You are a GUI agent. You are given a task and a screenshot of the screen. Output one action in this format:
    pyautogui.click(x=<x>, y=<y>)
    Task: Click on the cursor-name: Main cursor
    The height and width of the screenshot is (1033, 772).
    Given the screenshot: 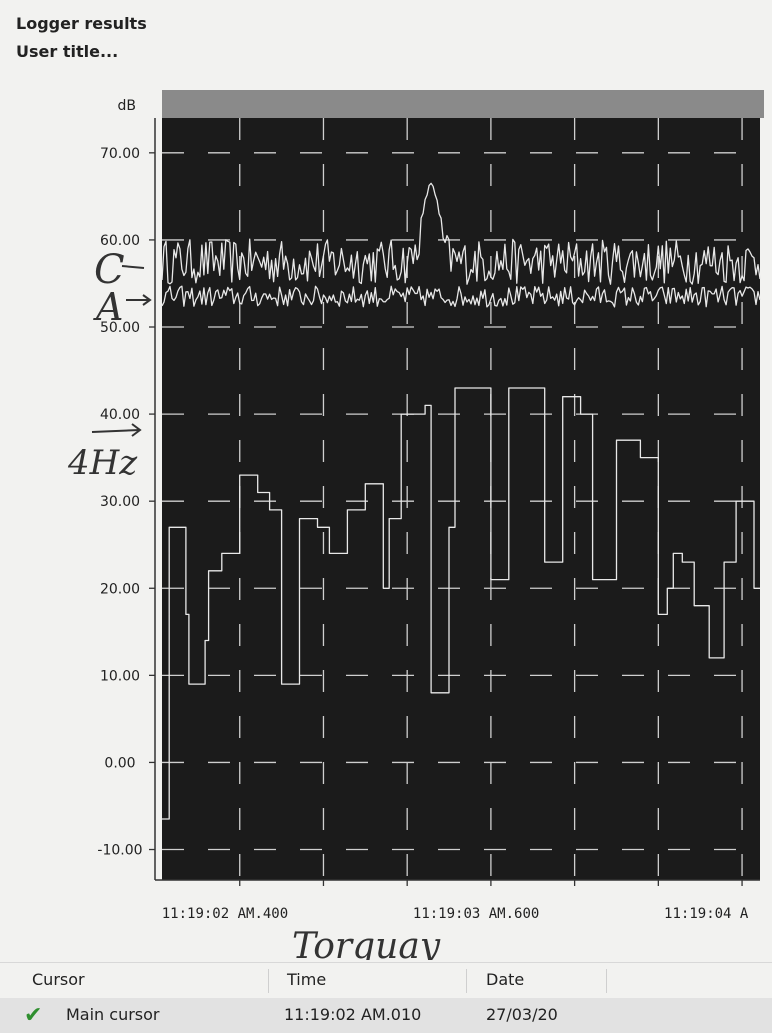 What is the action you would take?
    pyautogui.click(x=113, y=1014)
    